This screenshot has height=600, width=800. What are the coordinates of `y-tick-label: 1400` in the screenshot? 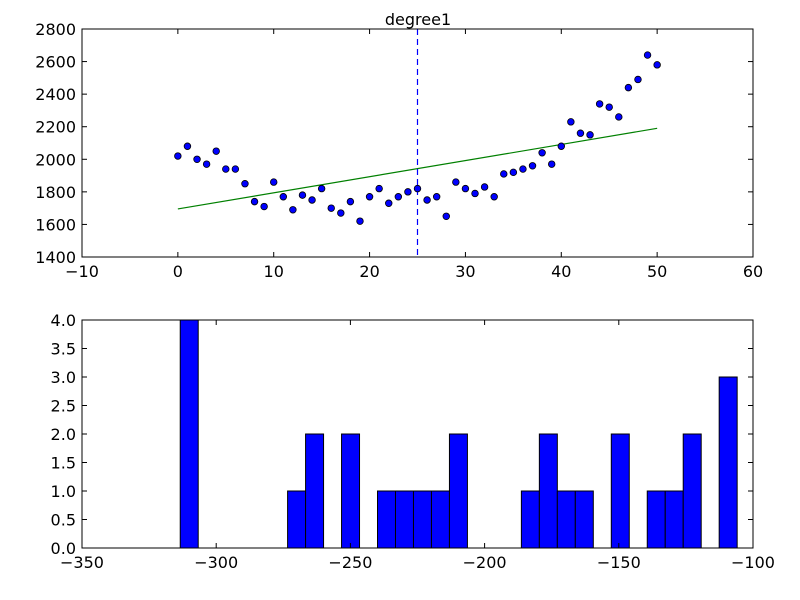 It's located at (55, 257).